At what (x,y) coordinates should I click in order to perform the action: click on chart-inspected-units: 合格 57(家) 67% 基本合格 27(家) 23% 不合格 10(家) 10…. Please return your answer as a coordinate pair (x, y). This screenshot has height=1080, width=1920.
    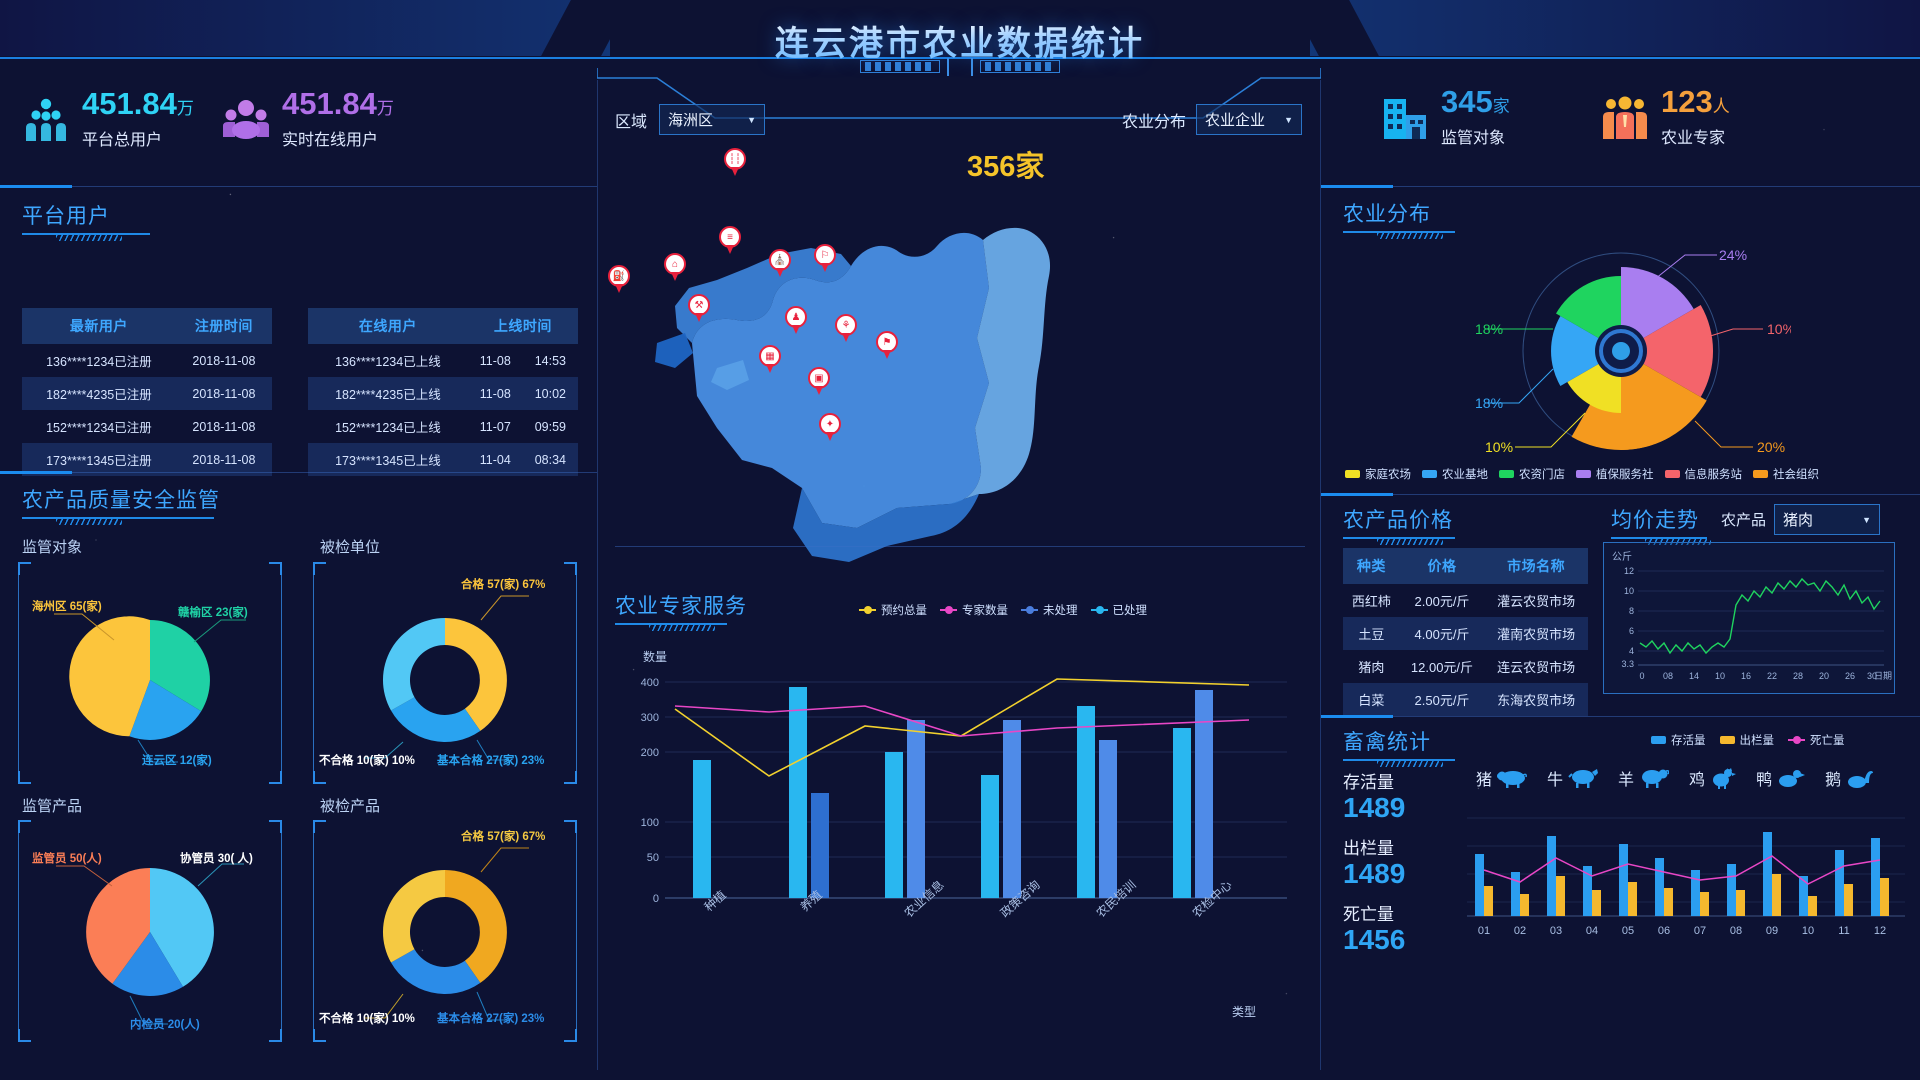
    Looking at the image, I should click on (445, 673).